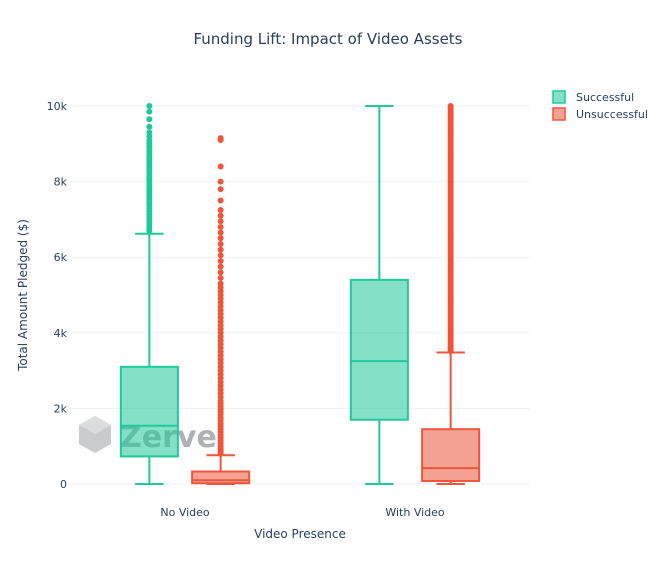  Describe the element at coordinates (57, 295) in the screenshot. I see `y-axis-ticks: 0 2k 4k 6k 8k 10k` at that location.